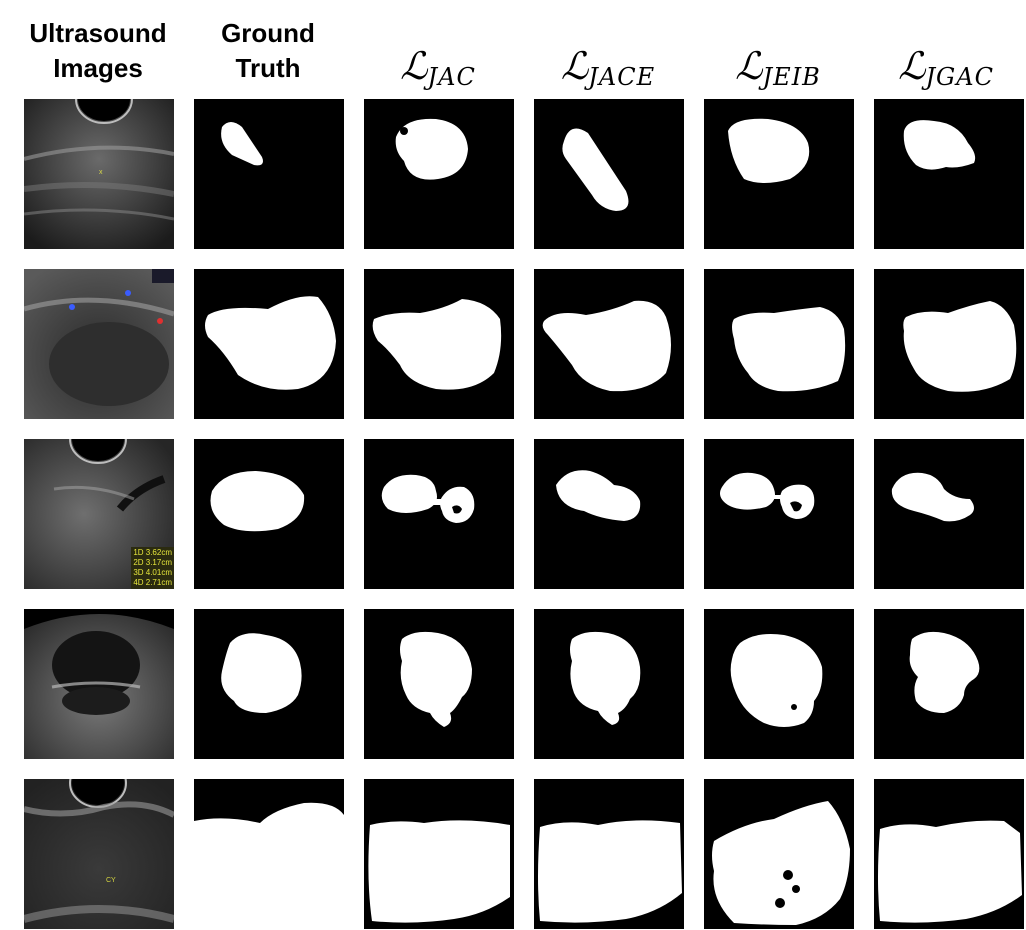  What do you see at coordinates (779, 174) in the screenshot?
I see `prediction-jeib-row1` at bounding box center [779, 174].